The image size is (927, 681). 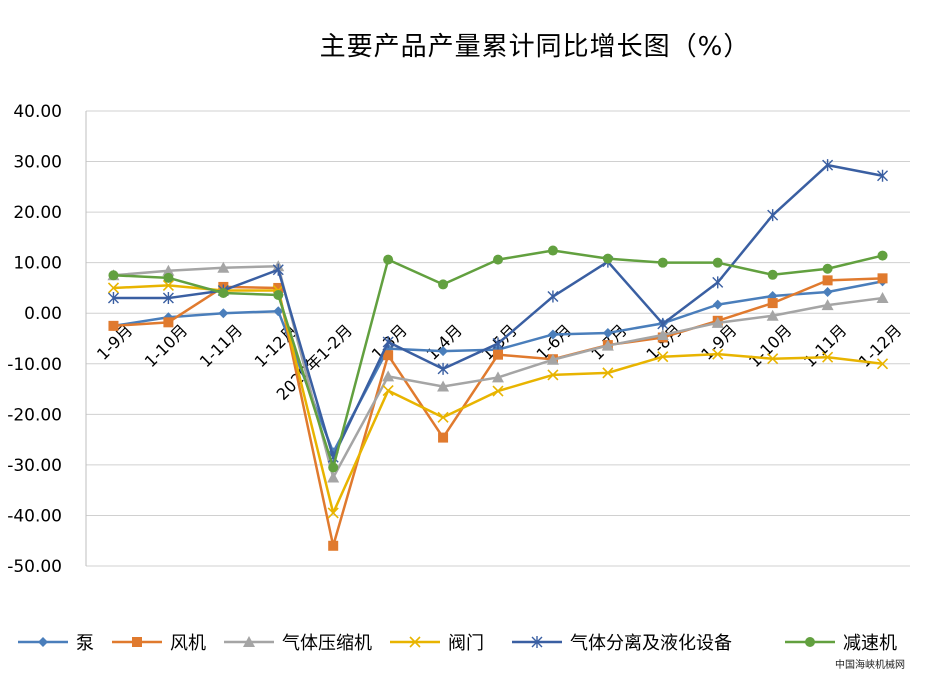 I want to click on legend-item: 减速机, so click(x=841, y=643).